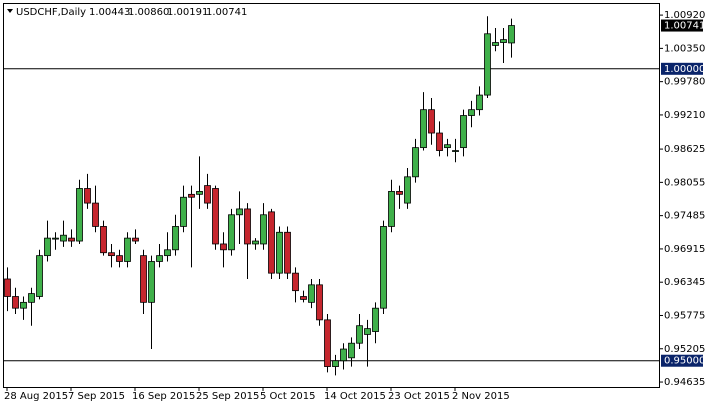 Image resolution: width=705 pixels, height=406 pixels. What do you see at coordinates (187, 12) in the screenshot?
I see `ohlc-low: 1.00191` at bounding box center [187, 12].